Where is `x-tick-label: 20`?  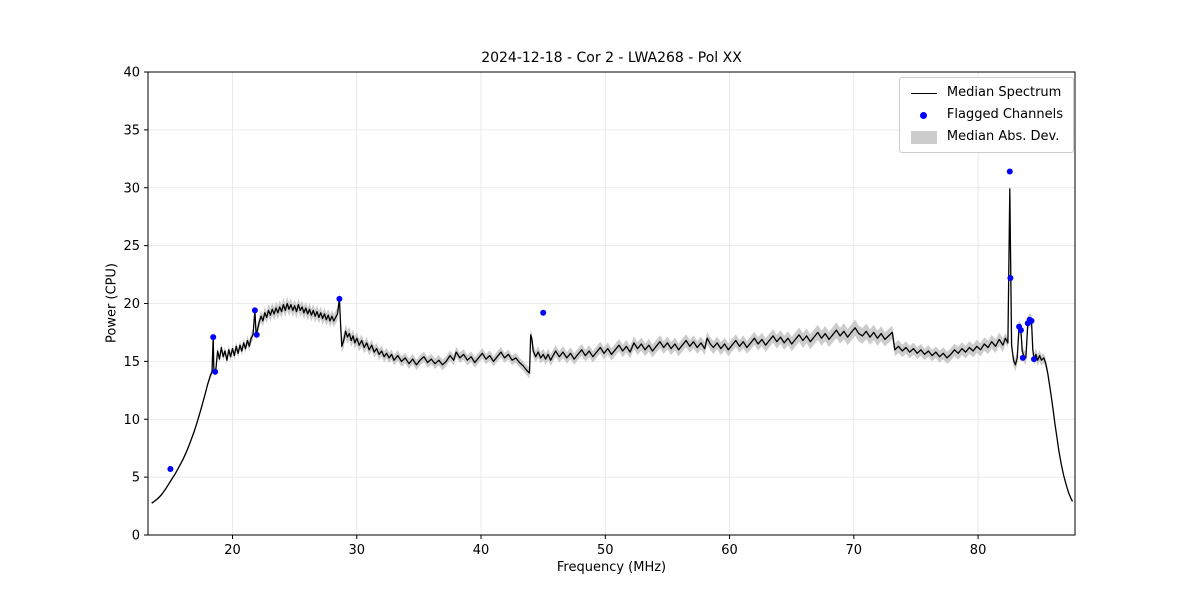 x-tick-label: 20 is located at coordinates (232, 550).